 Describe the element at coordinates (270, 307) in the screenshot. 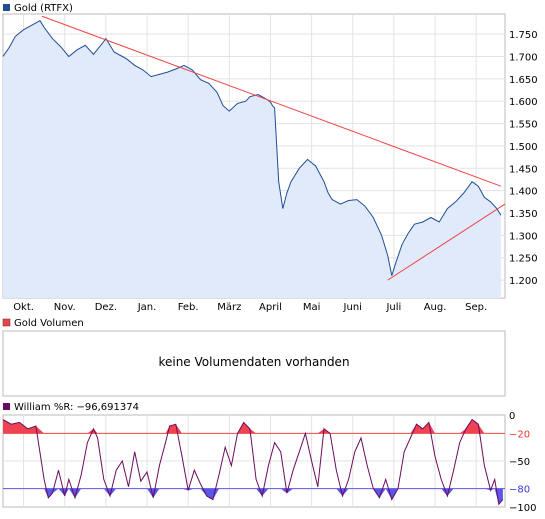

I see `price-x-tick-label: April` at that location.